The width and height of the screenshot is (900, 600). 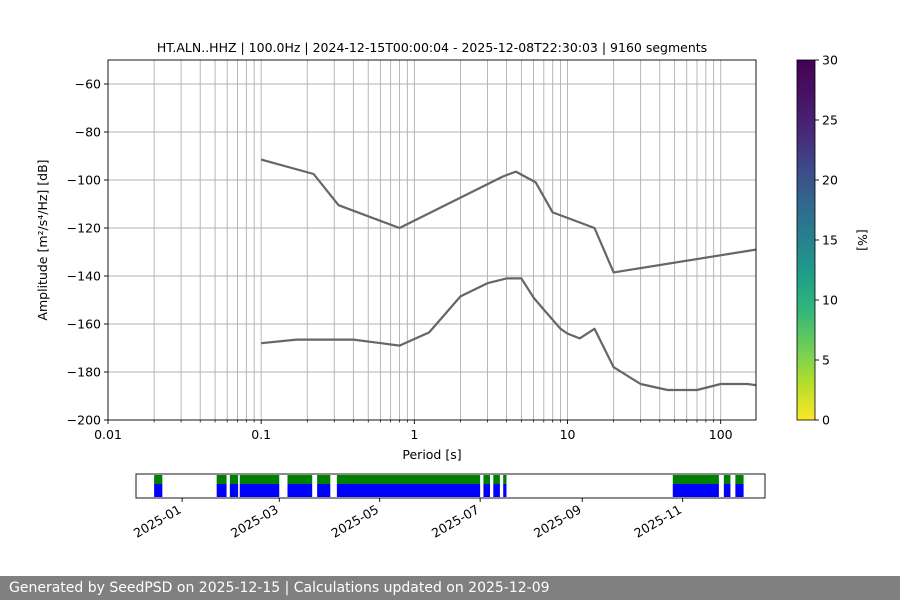 What do you see at coordinates (431, 454) in the screenshot?
I see `x-axis-label: Period [s]` at bounding box center [431, 454].